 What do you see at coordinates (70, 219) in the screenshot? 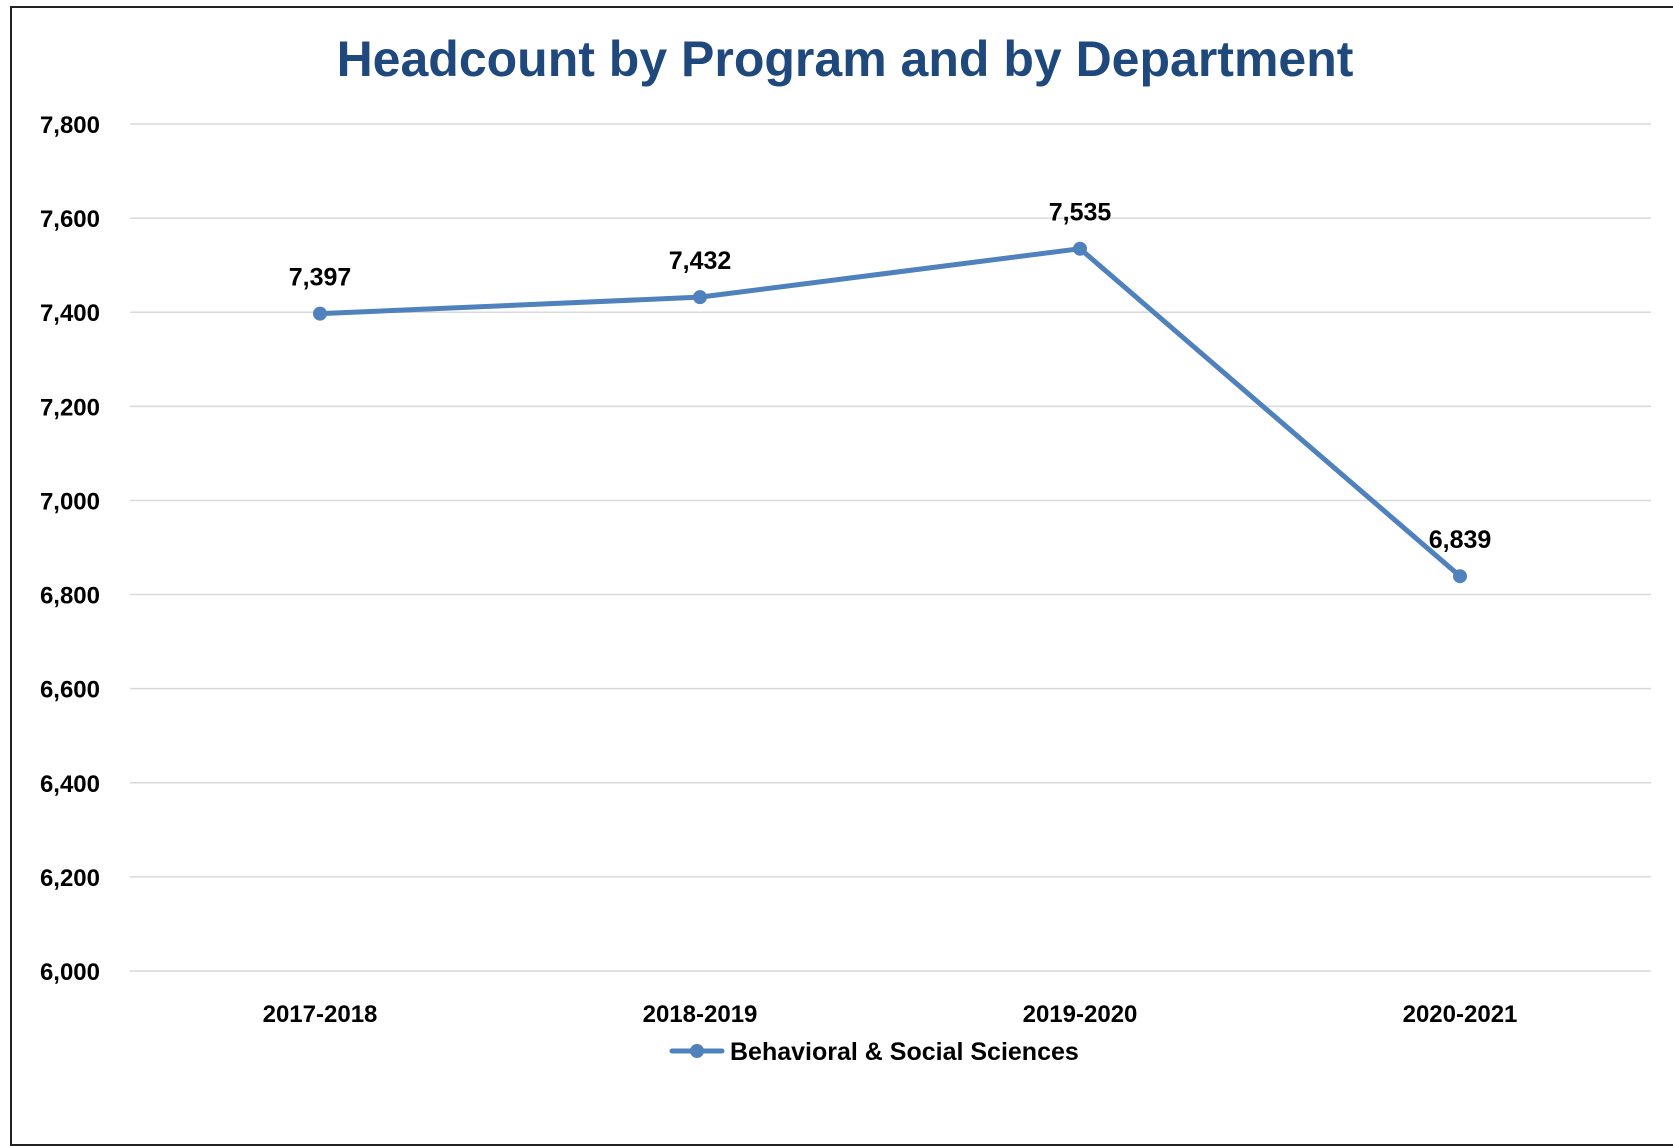
I see `y-tick-label: 7,600` at bounding box center [70, 219].